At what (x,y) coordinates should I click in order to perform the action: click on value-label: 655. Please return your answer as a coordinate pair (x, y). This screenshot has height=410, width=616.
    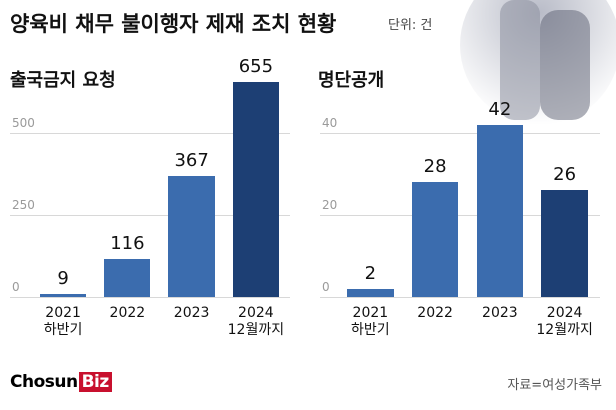
    Looking at the image, I should click on (256, 66).